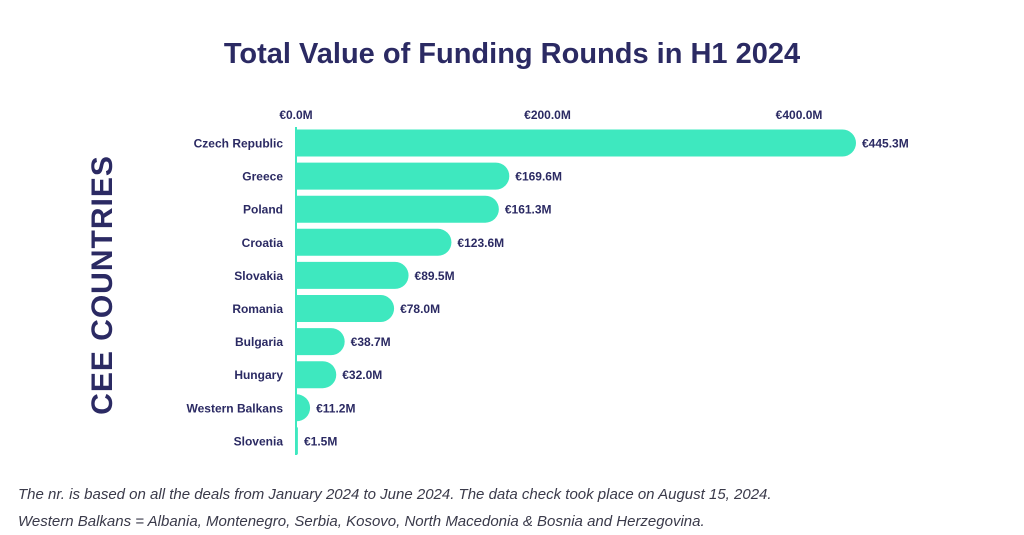 This screenshot has height=535, width=1024. Describe the element at coordinates (259, 342) in the screenshot. I see `category-label: Bulgaria` at that location.